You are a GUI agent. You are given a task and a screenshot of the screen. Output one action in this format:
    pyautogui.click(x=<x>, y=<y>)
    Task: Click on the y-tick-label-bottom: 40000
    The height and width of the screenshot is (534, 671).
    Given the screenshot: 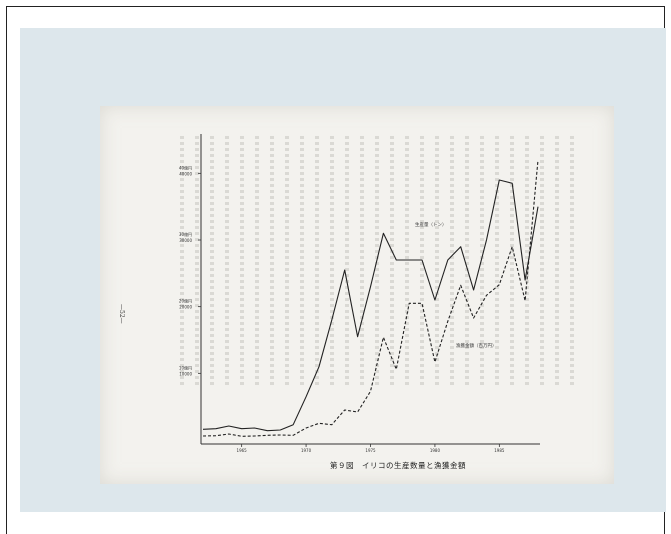 What is the action you would take?
    pyautogui.click(x=185, y=173)
    